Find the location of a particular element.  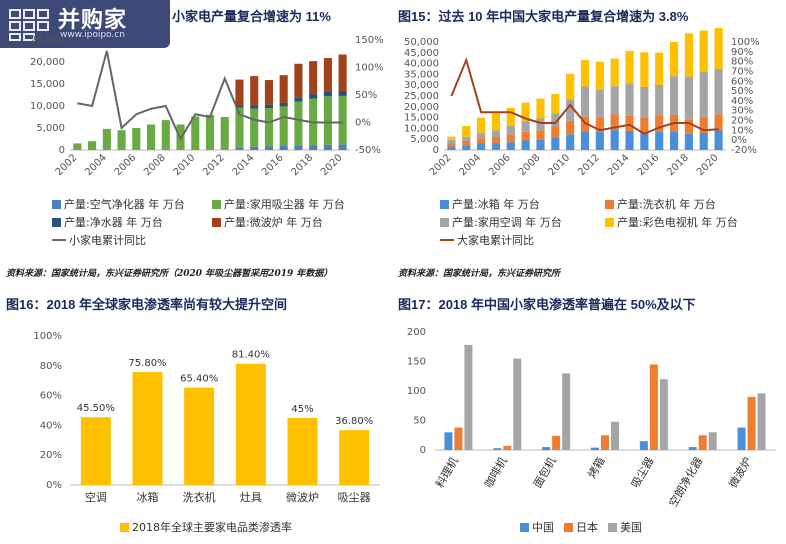

fig16-ytick: 0% is located at coordinates (54, 485).